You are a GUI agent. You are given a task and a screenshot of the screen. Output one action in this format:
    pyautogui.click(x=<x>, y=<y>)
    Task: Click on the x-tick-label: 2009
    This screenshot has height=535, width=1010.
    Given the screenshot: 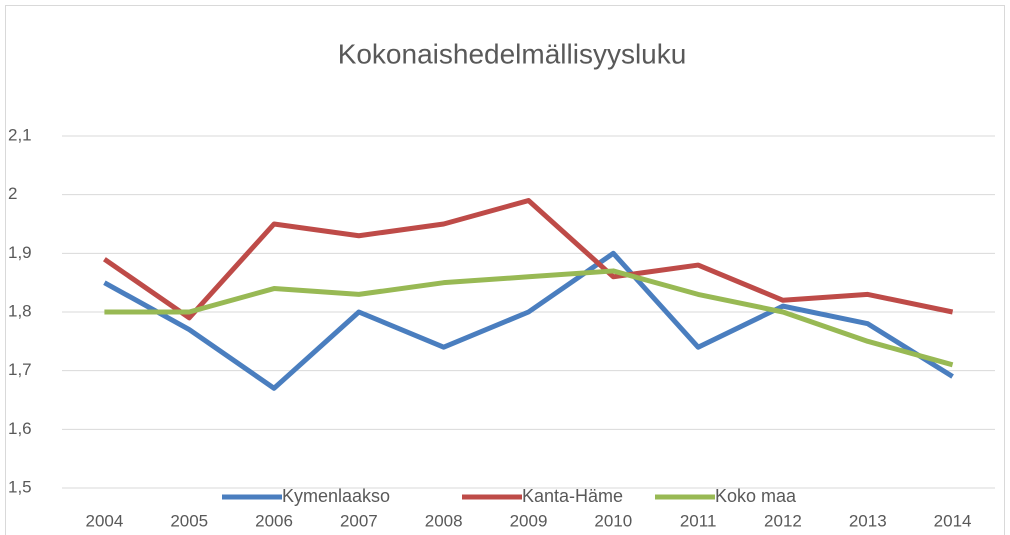 What is the action you would take?
    pyautogui.click(x=529, y=520)
    